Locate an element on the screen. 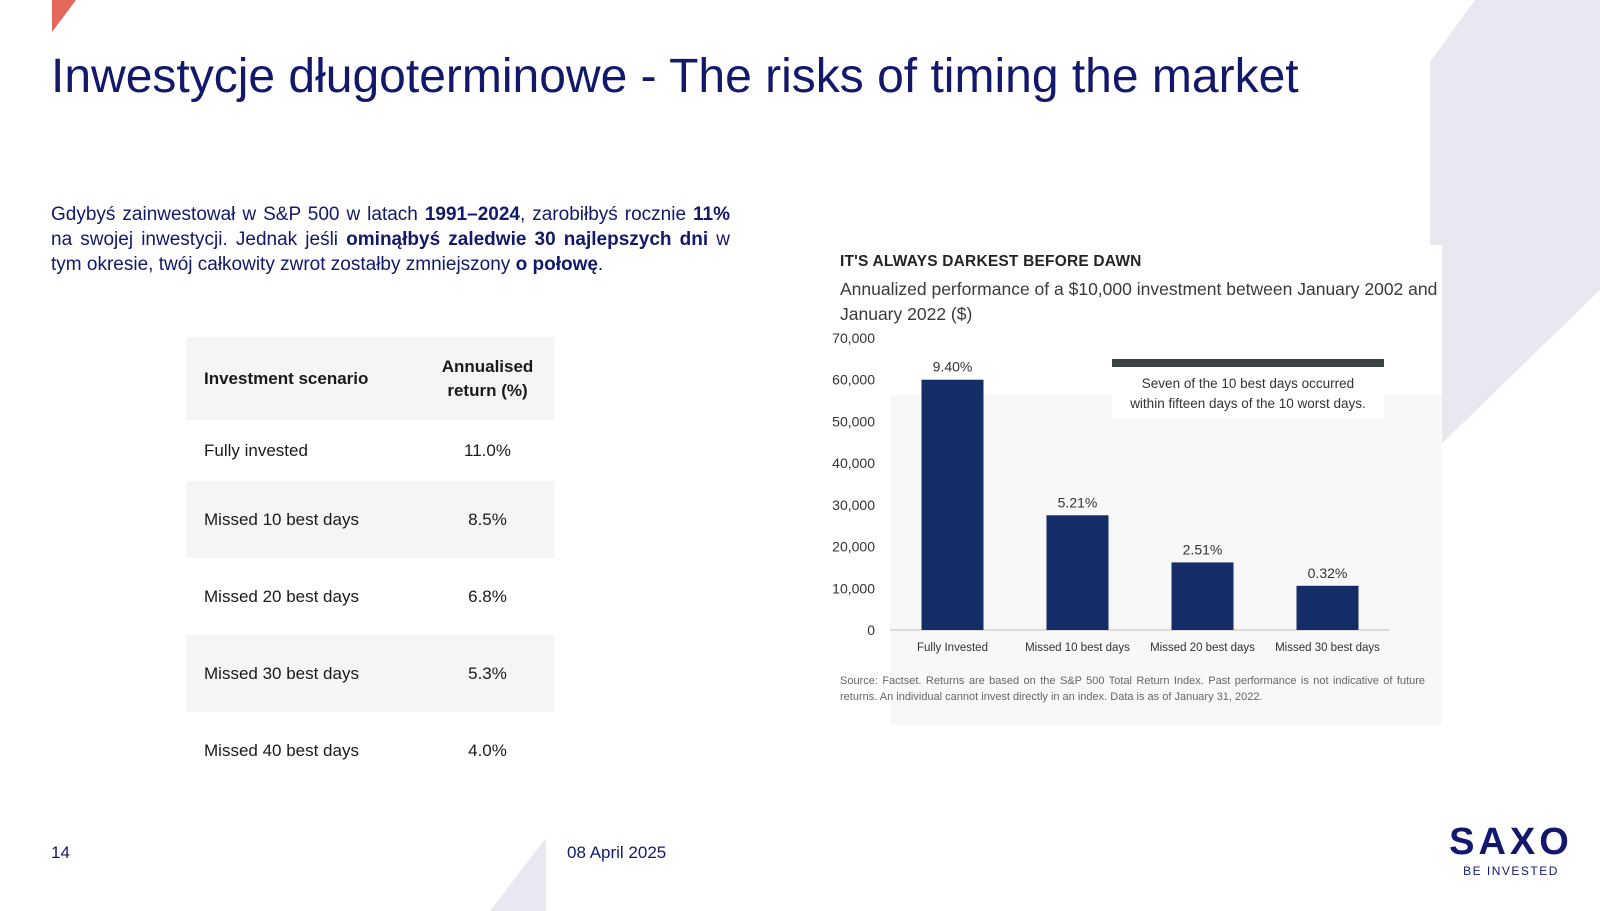 The height and width of the screenshot is (911, 1600). x-tick-label: Missed 20 best days is located at coordinates (1202, 648).